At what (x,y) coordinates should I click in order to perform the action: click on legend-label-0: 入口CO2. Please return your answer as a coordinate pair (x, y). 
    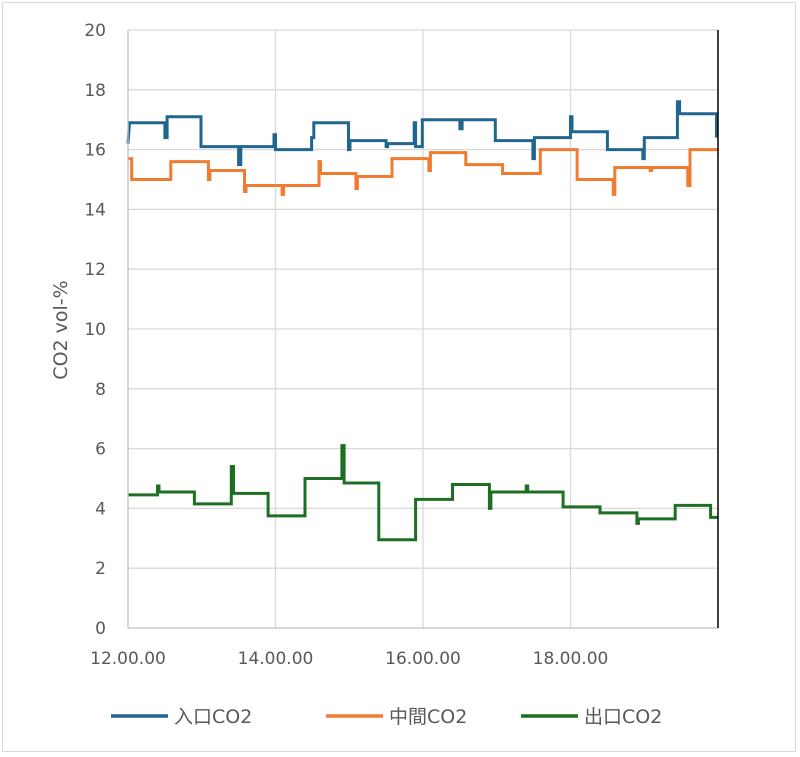
    Looking at the image, I should click on (213, 717).